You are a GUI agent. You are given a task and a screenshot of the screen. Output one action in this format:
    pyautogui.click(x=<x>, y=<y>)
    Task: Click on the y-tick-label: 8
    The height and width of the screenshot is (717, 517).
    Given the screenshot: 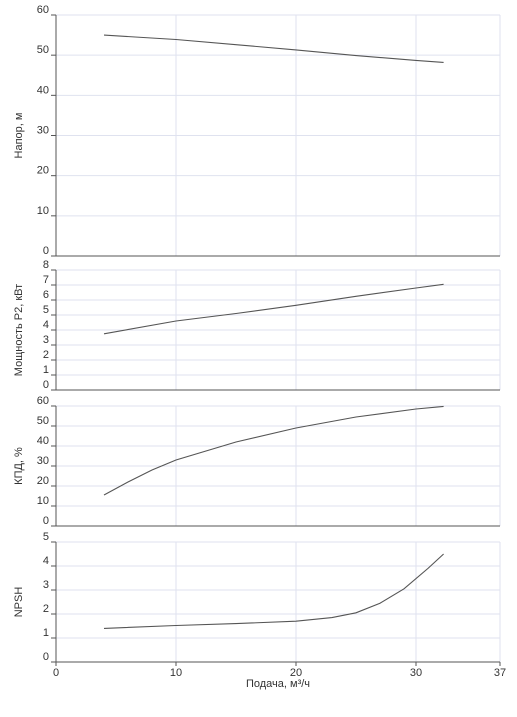 What is the action you would take?
    pyautogui.click(x=46, y=265)
    